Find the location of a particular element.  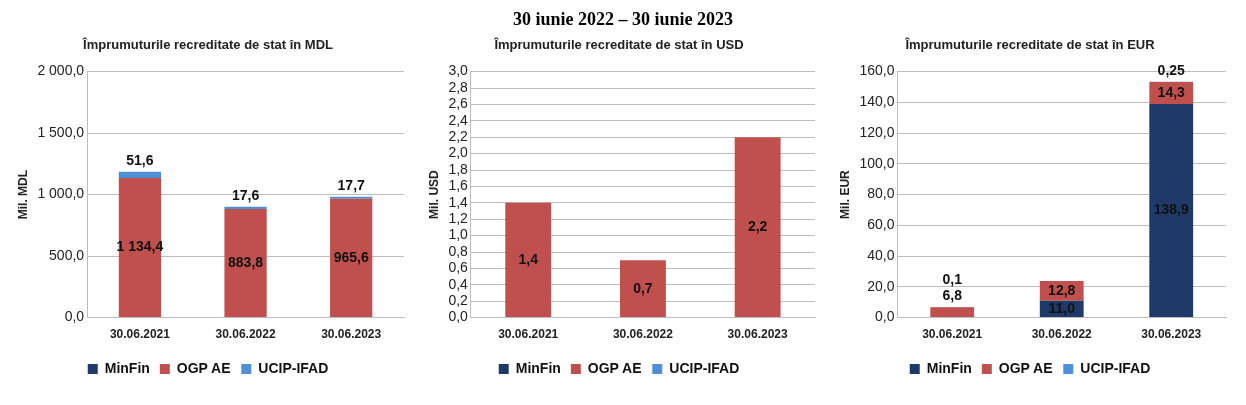

data-label: 2,2 is located at coordinates (757, 226).